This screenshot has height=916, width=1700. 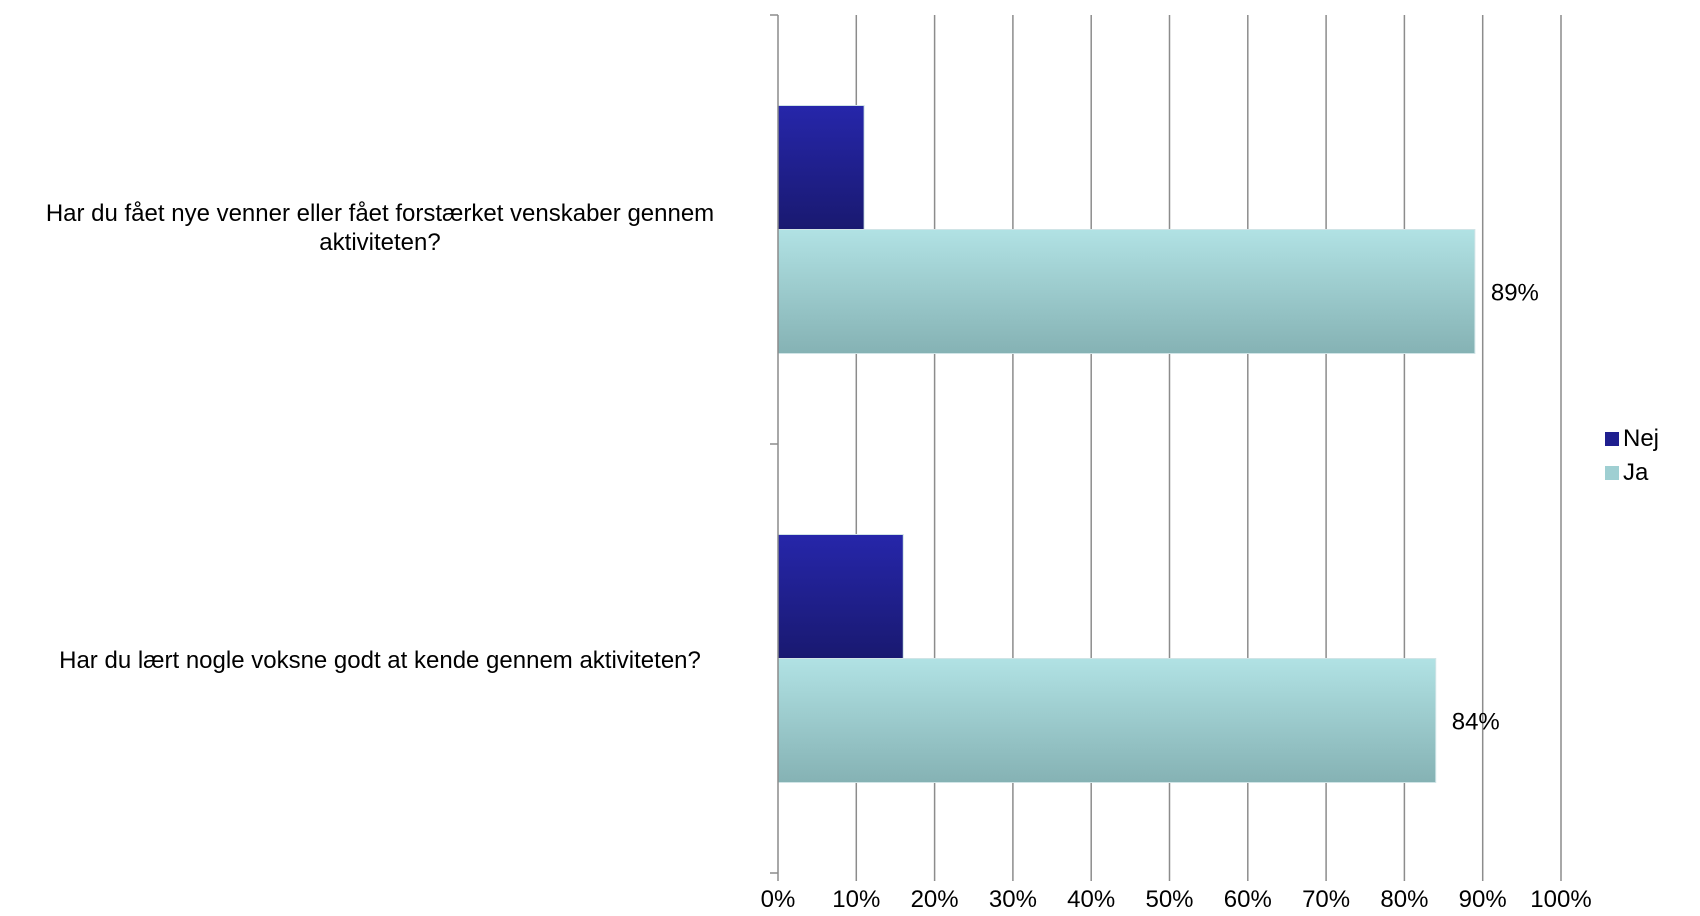 I want to click on x-tick-label: 90%, so click(x=1483, y=899).